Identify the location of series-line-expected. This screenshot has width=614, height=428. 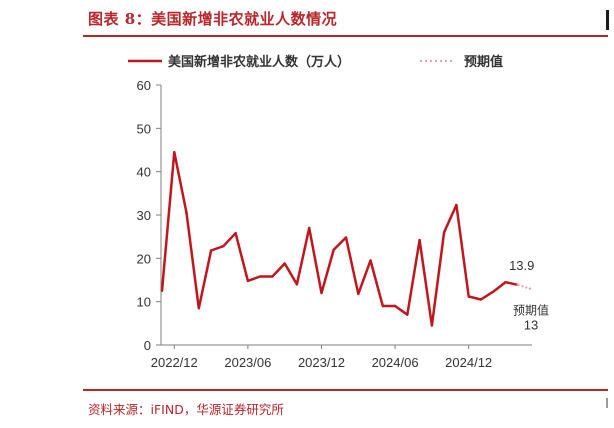
(524, 286).